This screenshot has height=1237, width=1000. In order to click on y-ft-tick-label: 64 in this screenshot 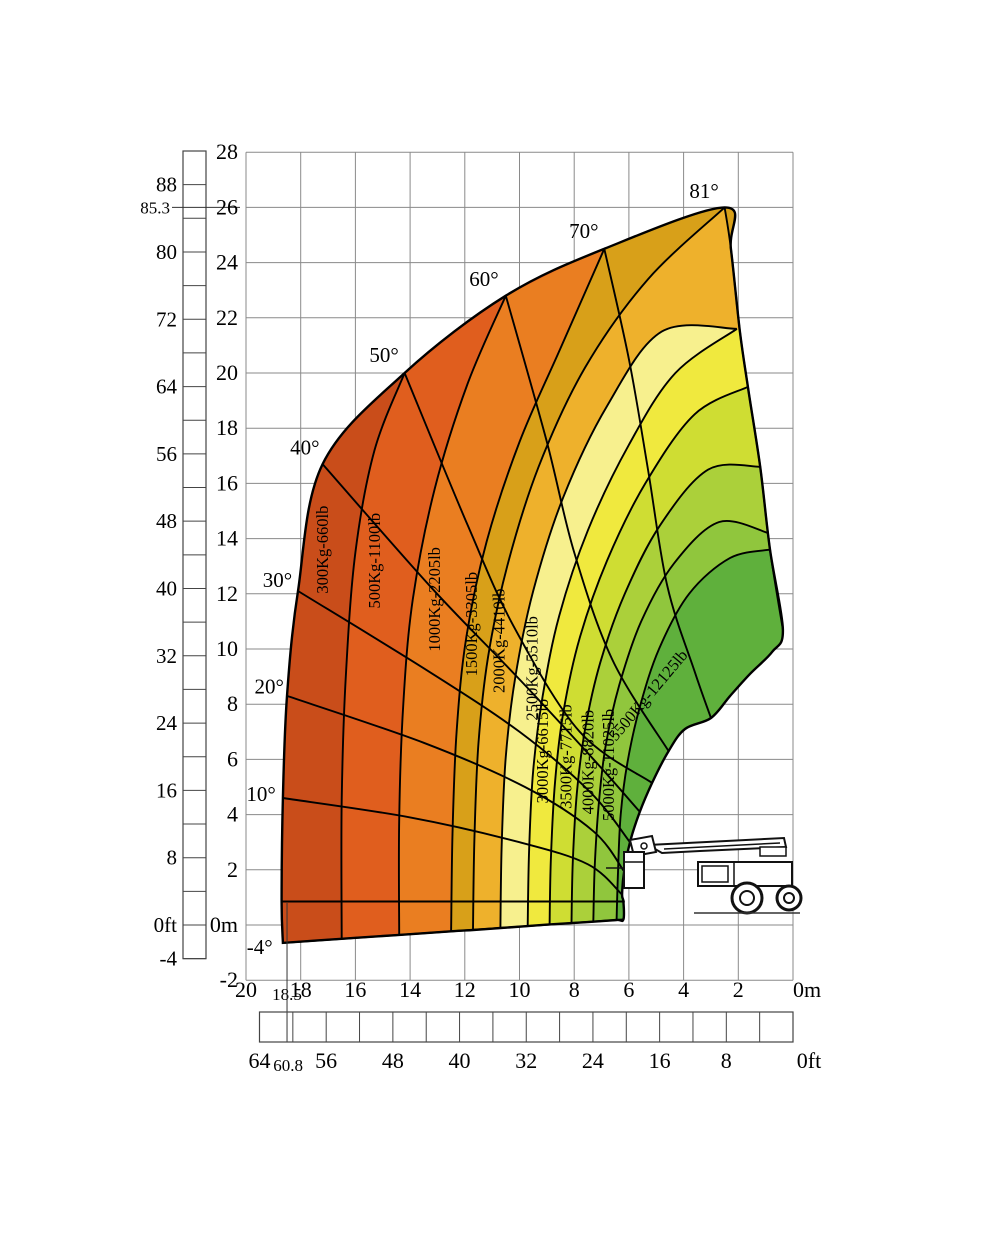, I will do `click(167, 387)`.